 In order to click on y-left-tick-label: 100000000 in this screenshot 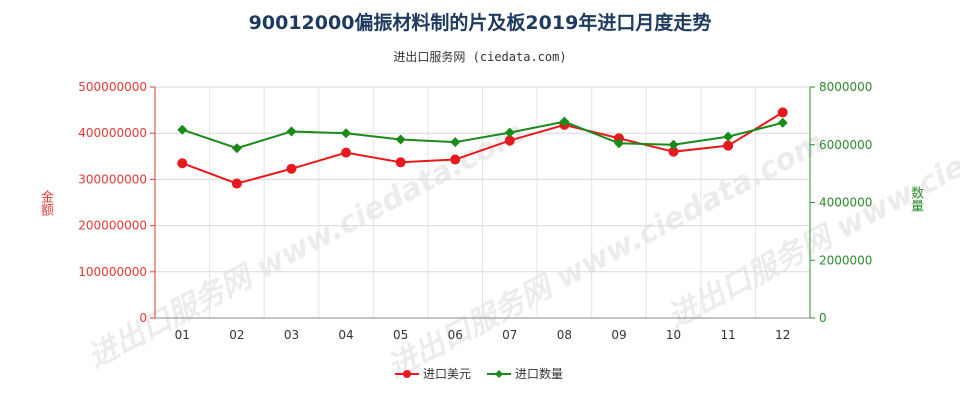, I will do `click(112, 272)`.